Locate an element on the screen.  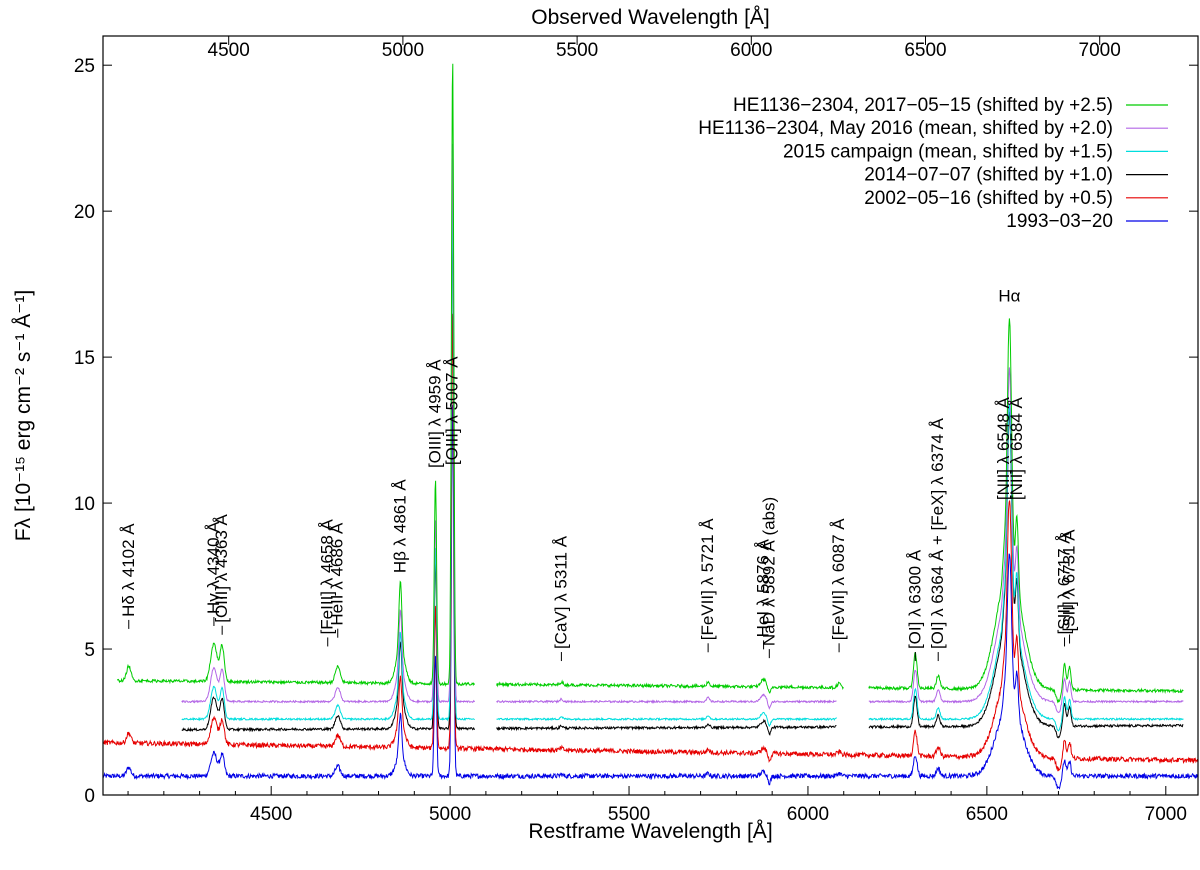
legend-label: 2002−05−16 (shifted by +0.5) is located at coordinates (988, 198).